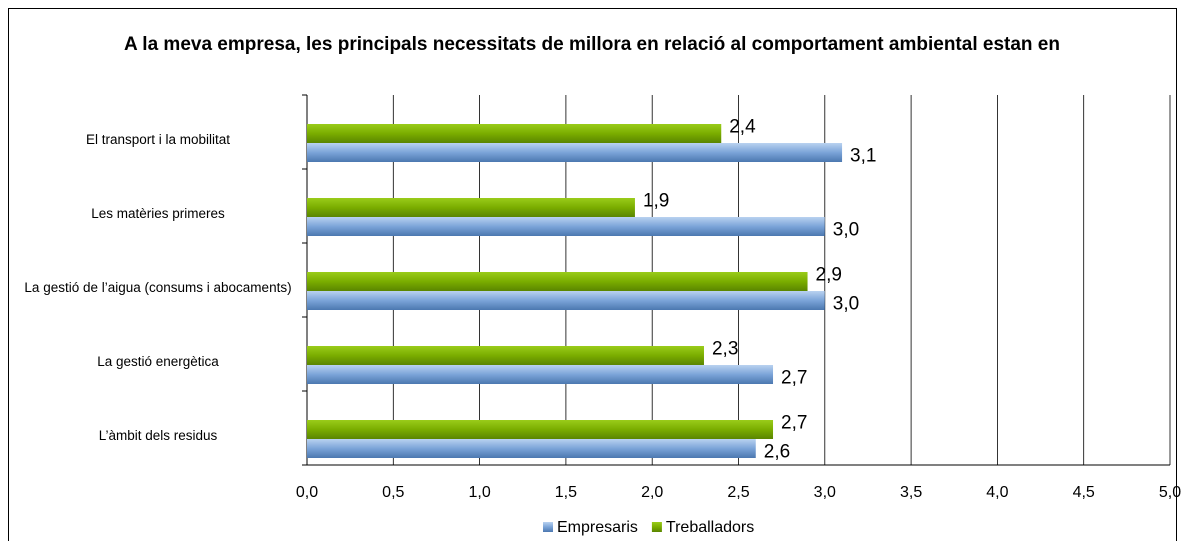 This screenshot has width=1184, height=541. Describe the element at coordinates (825, 492) in the screenshot. I see `x-tick-label: 3,0` at that location.